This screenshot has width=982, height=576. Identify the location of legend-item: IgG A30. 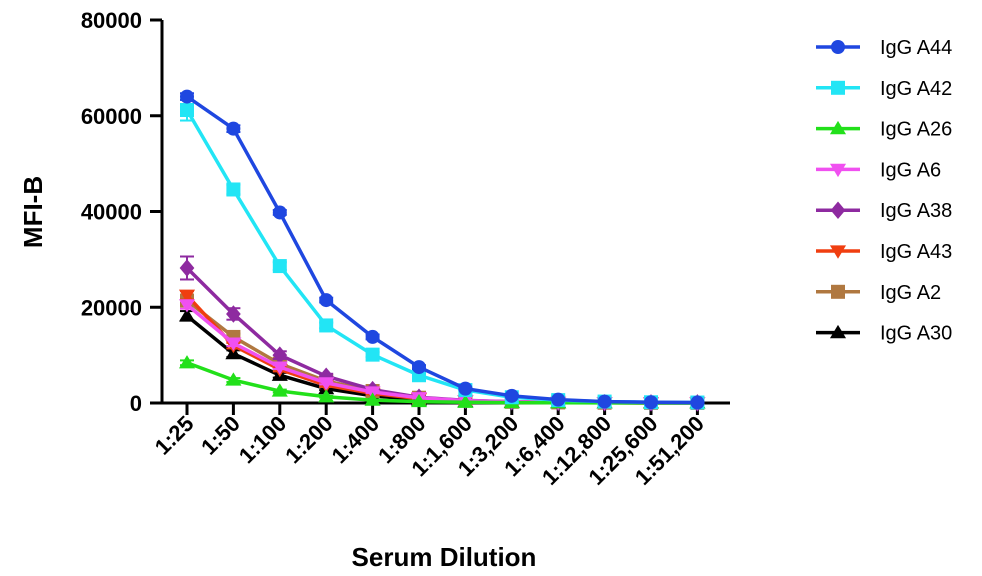
(884, 334).